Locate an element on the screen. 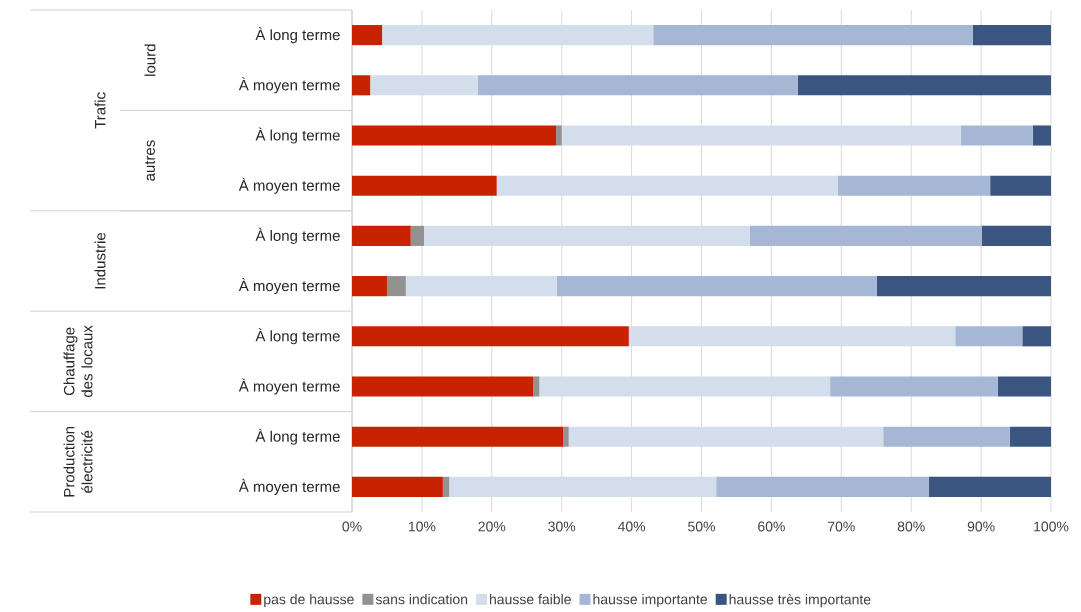 The height and width of the screenshot is (612, 1081). x-tick-label: 60% is located at coordinates (771, 526).